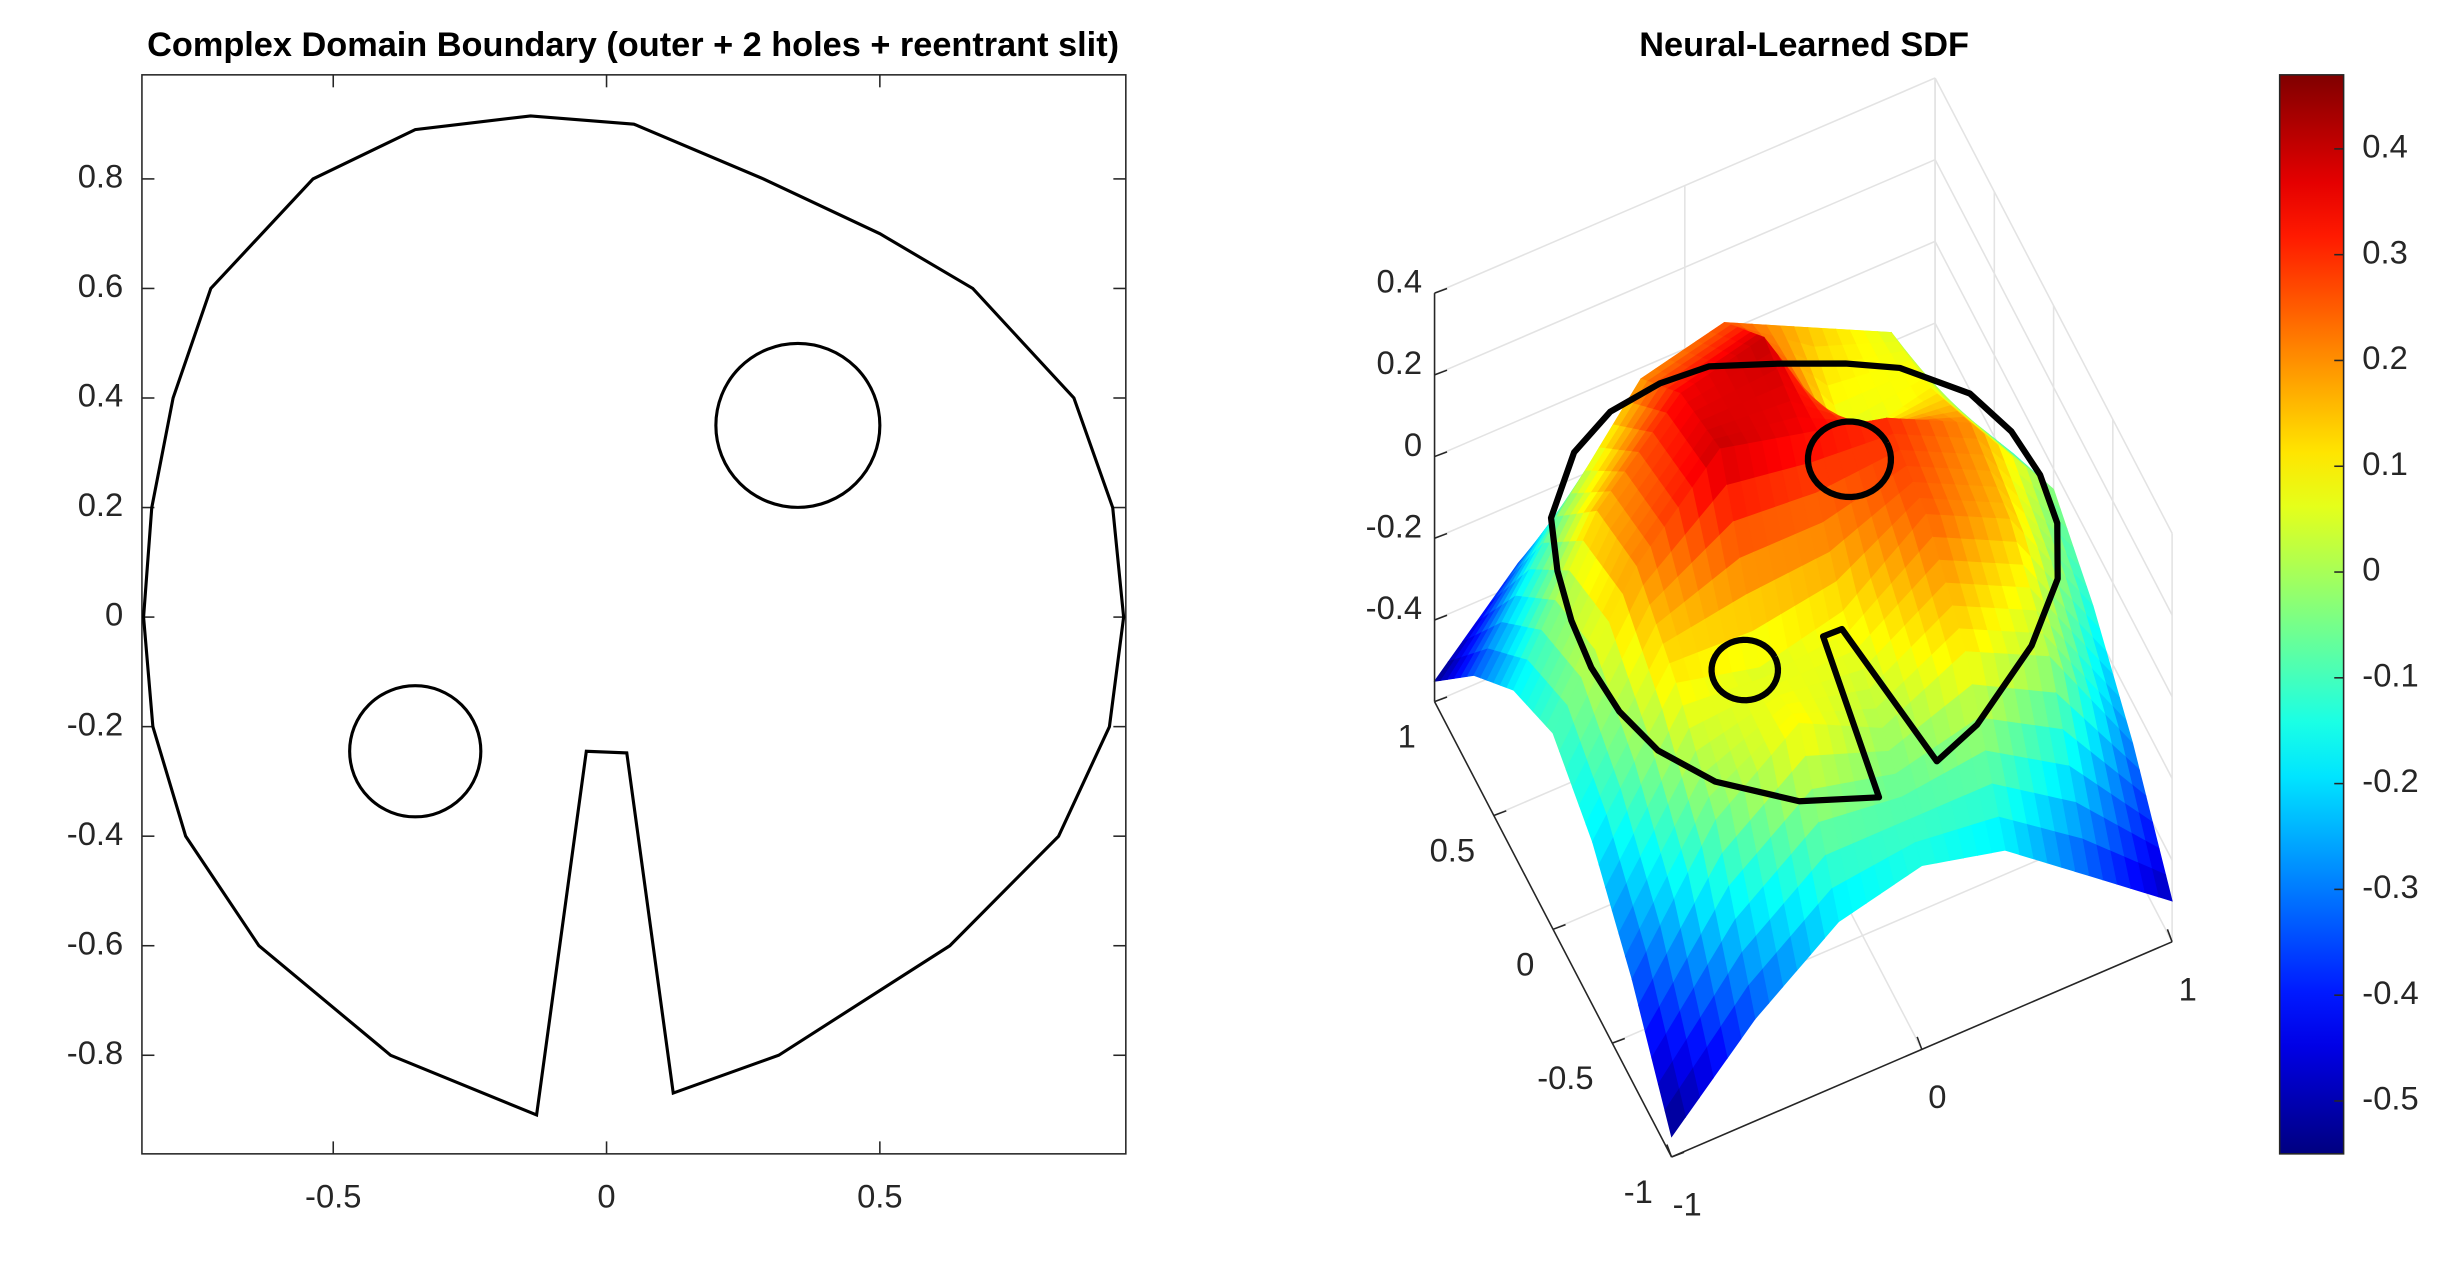 Image resolution: width=2445 pixels, height=1263 pixels. I want to click on colorbar-tick-label: -0.3, so click(2390, 886).